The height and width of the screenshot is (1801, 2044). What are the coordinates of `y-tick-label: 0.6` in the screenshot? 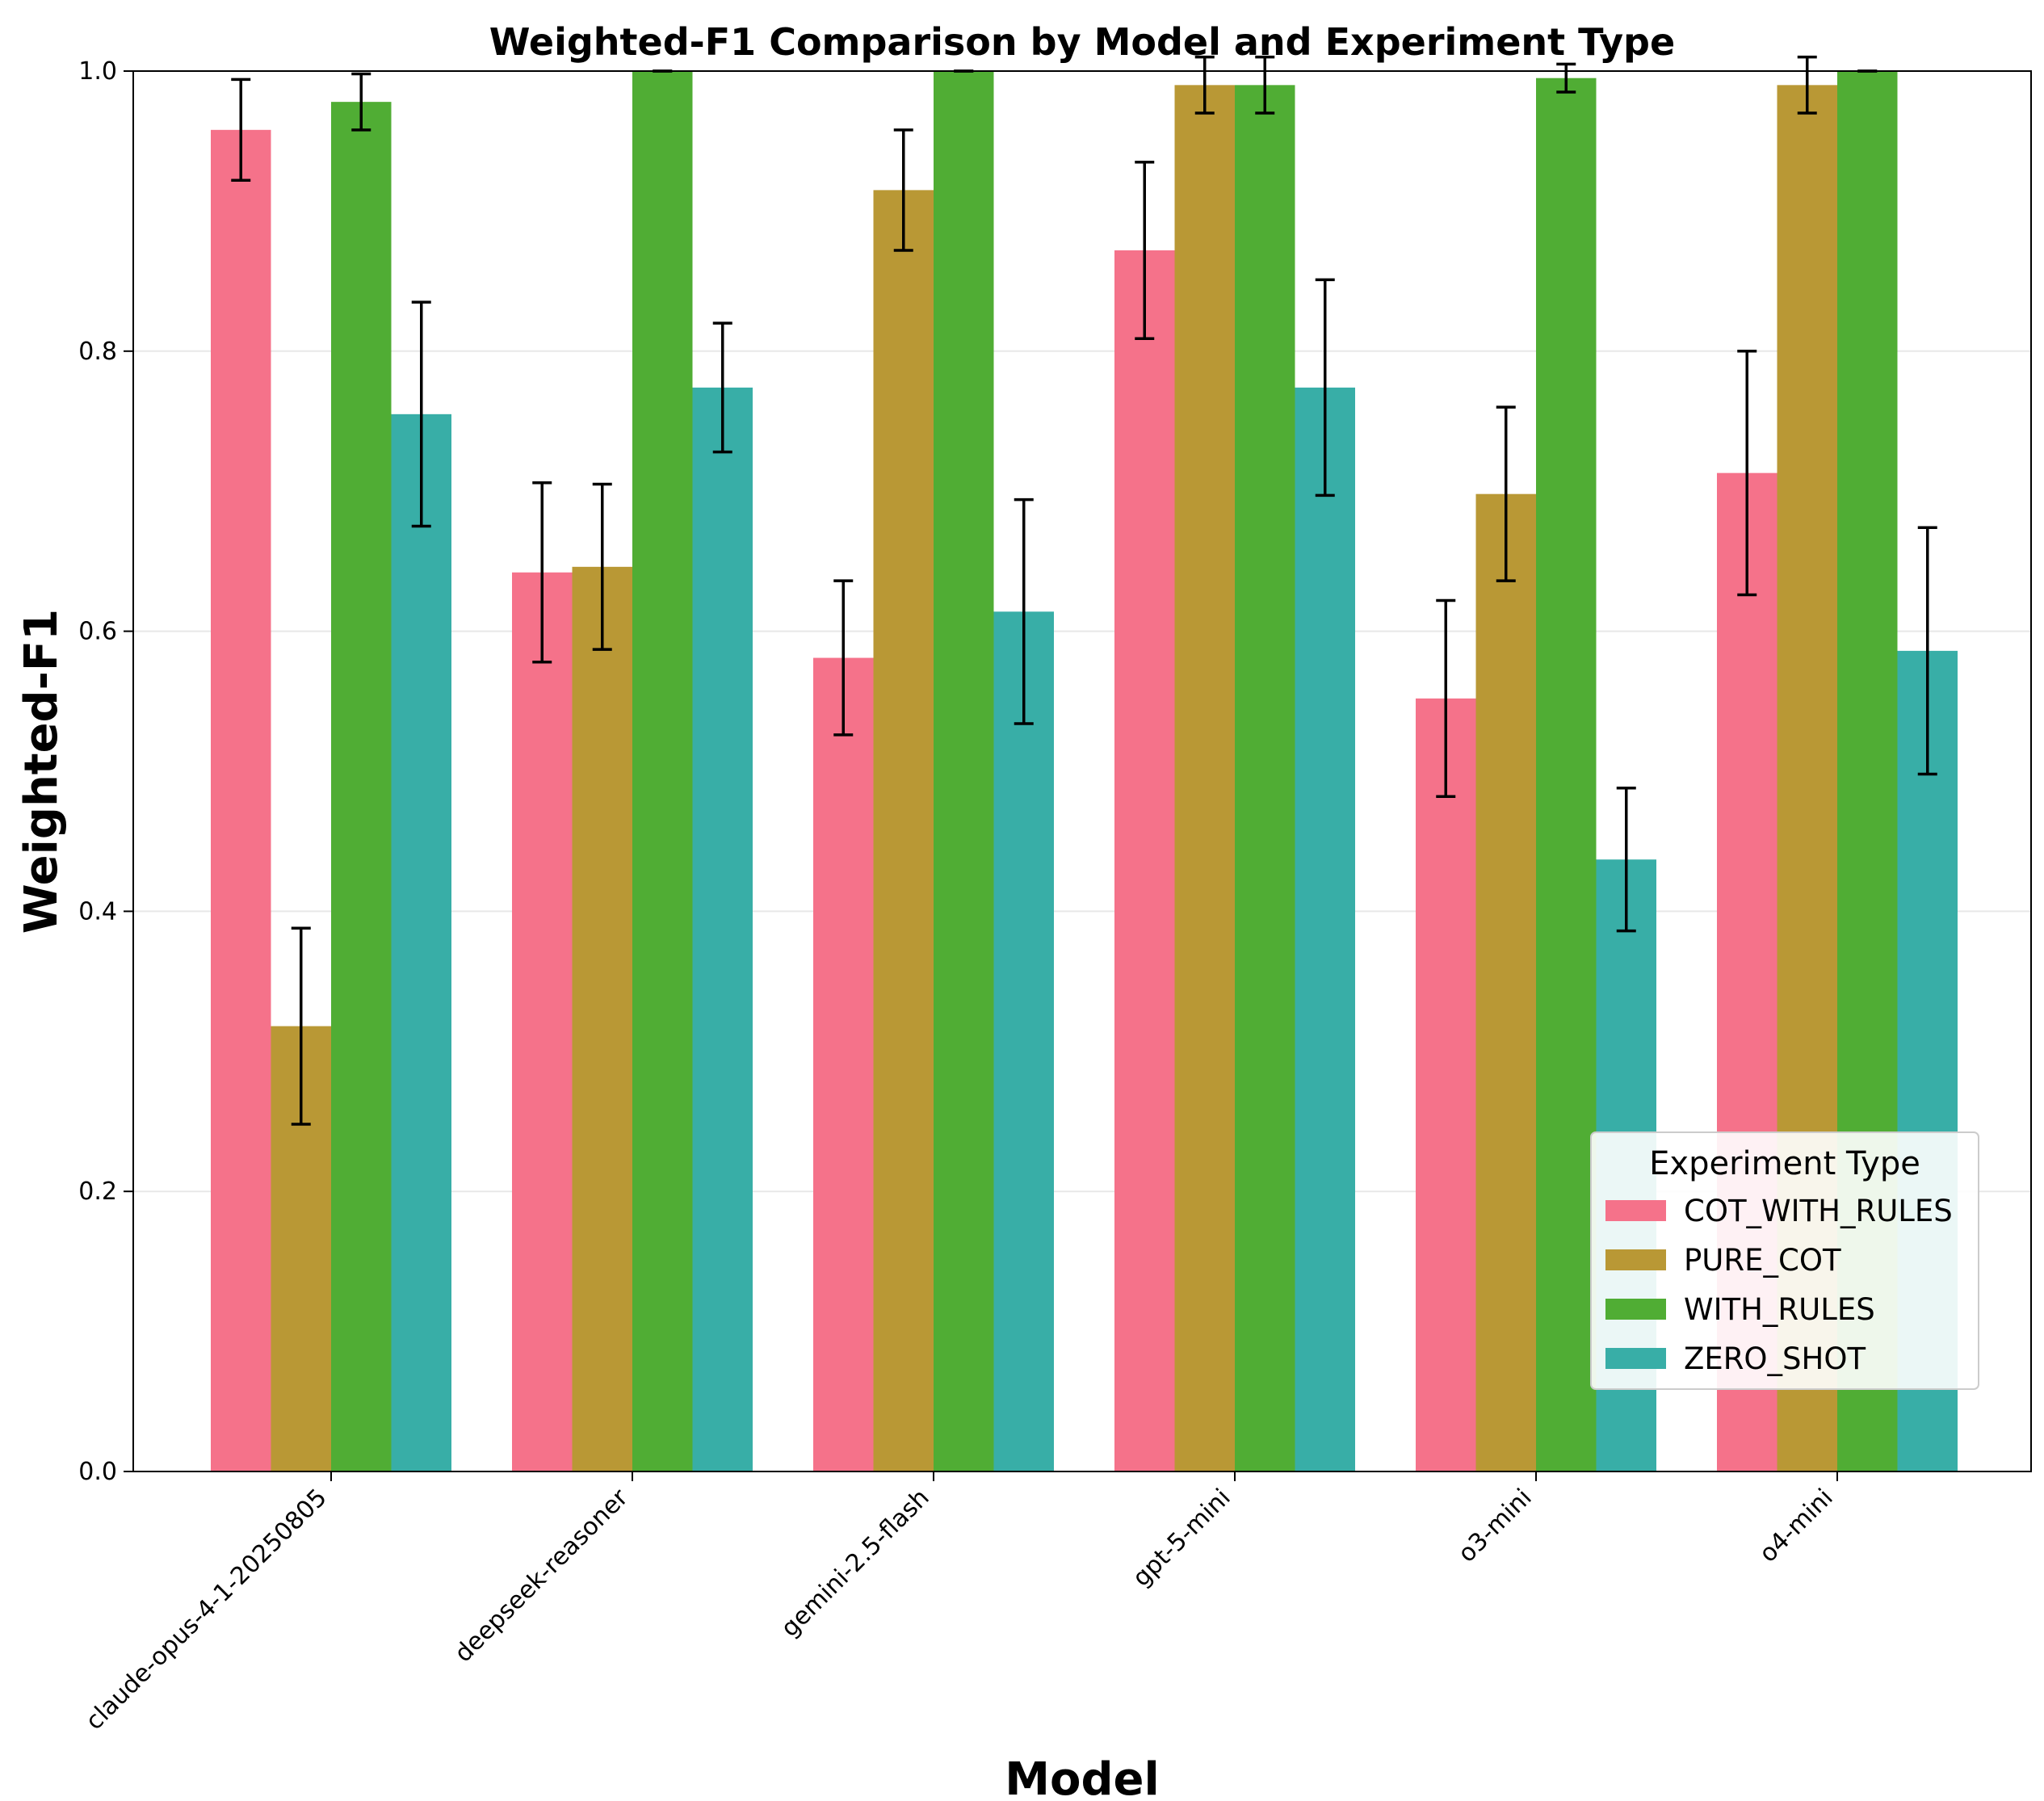 It's located at (97, 632).